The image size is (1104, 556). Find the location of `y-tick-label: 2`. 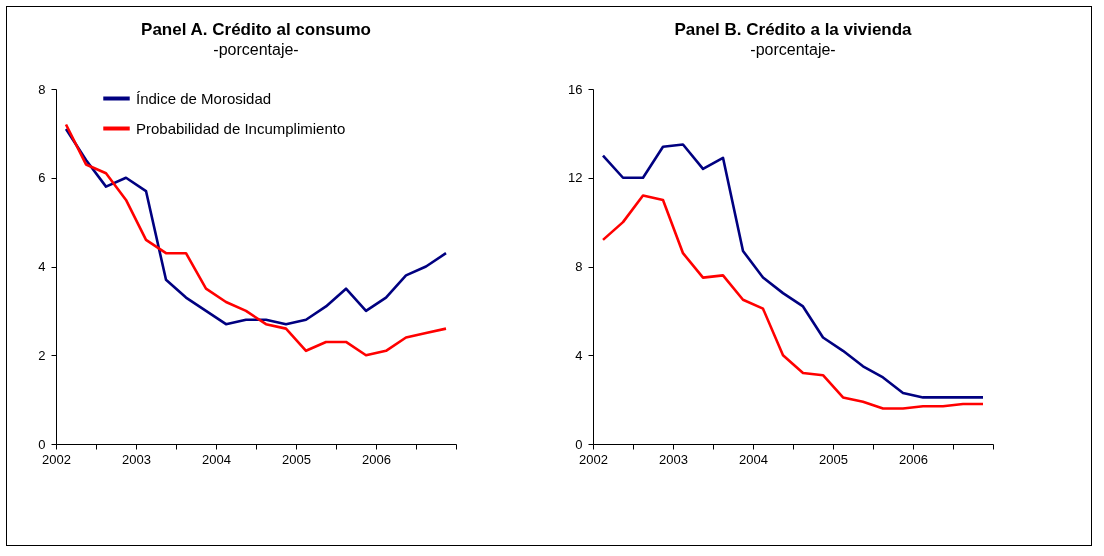

y-tick-label: 2 is located at coordinates (42, 355).